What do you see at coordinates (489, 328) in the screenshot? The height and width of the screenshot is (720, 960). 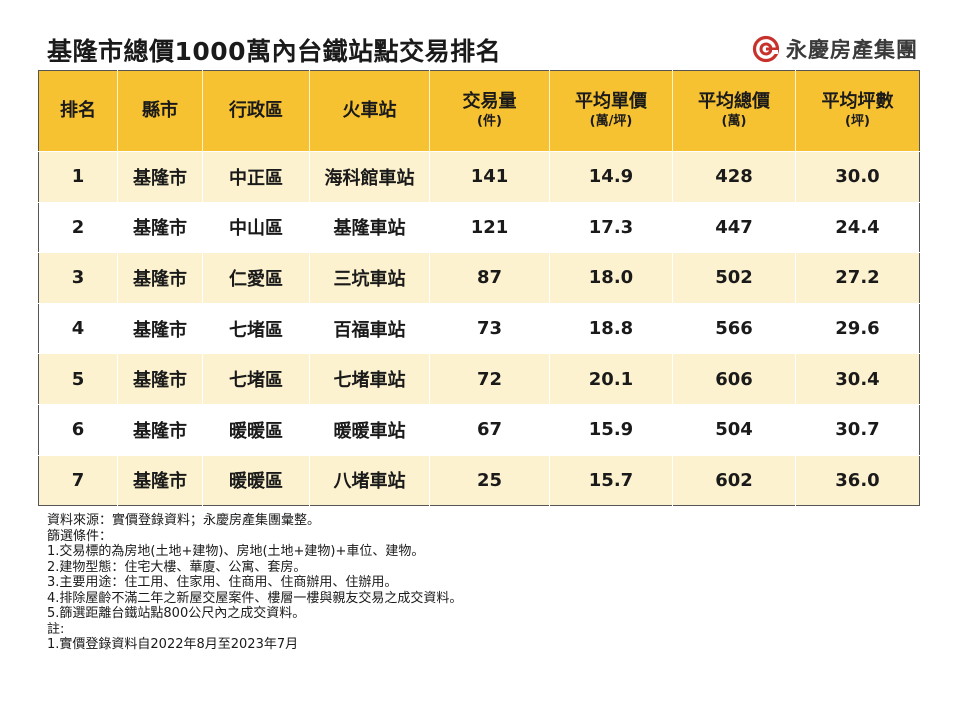 I see `cell-volume: 73` at bounding box center [489, 328].